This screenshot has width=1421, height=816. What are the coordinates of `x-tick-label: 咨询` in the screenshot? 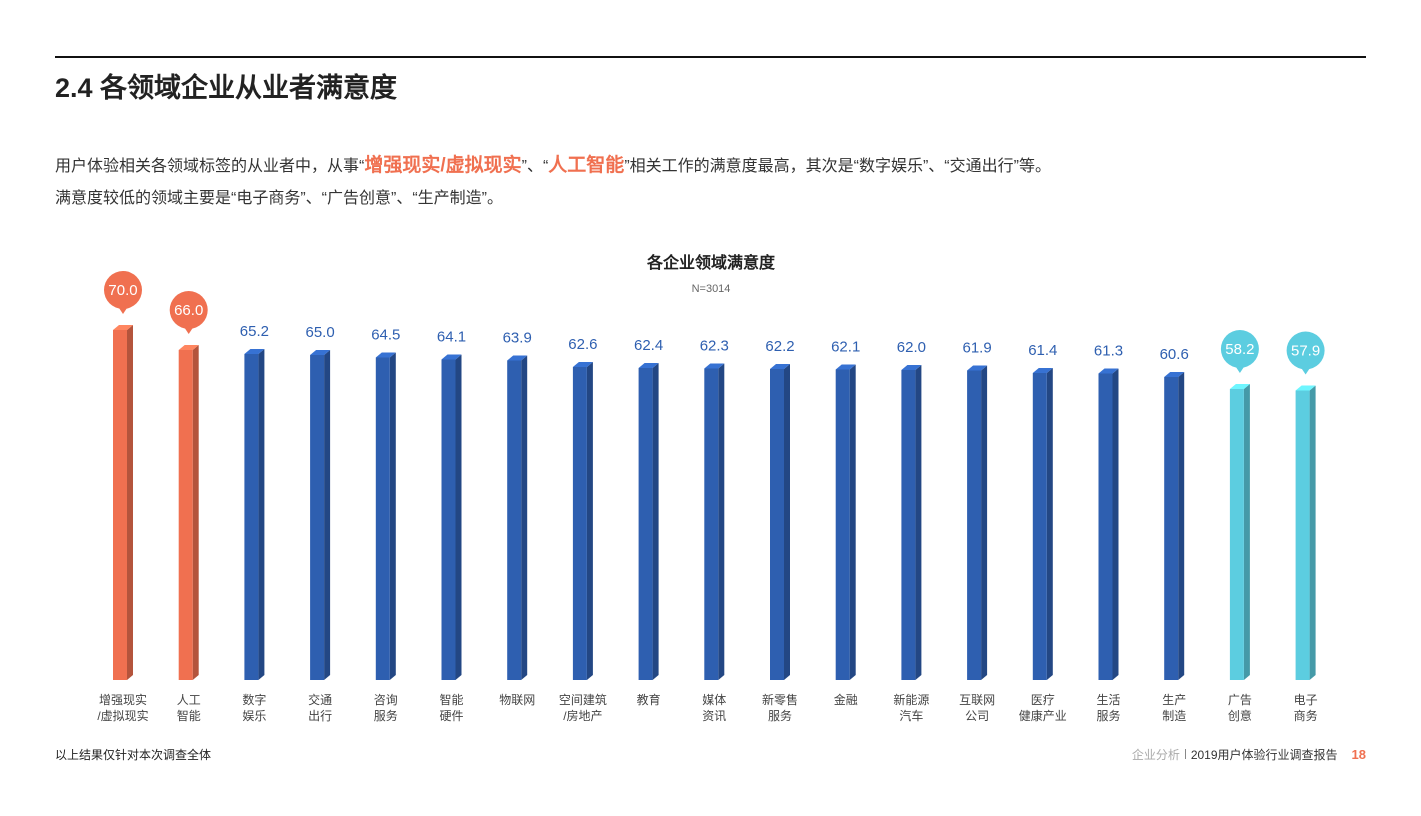 It's located at (386, 699).